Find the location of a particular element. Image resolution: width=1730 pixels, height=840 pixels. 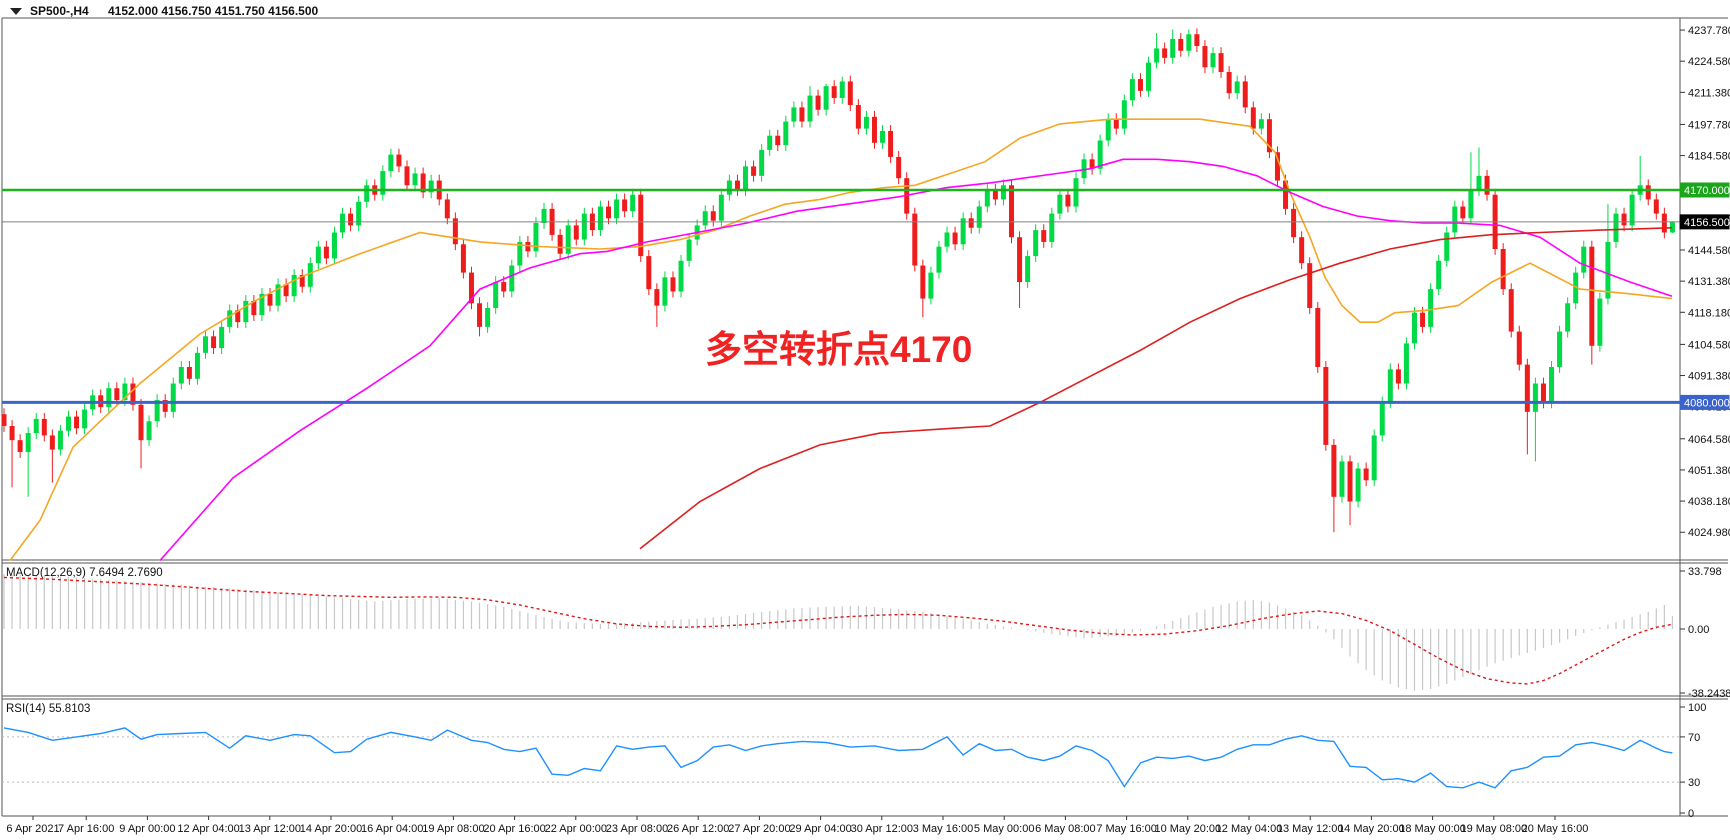

price-label: 4118.180 is located at coordinates (1709, 313).